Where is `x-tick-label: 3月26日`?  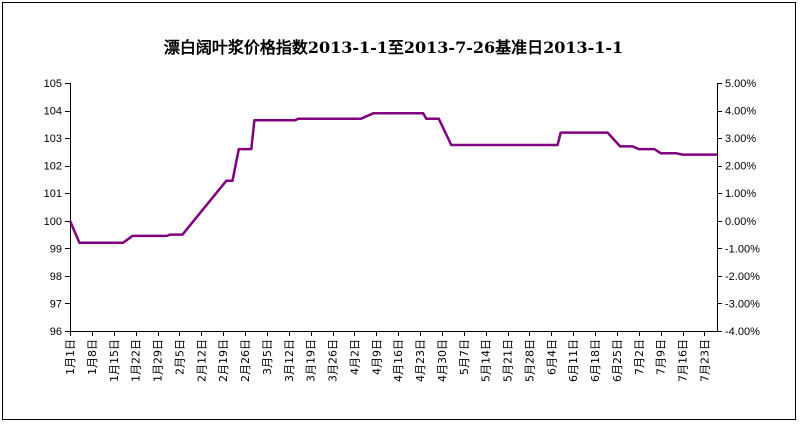 x-tick-label: 3月26日 is located at coordinates (333, 360).